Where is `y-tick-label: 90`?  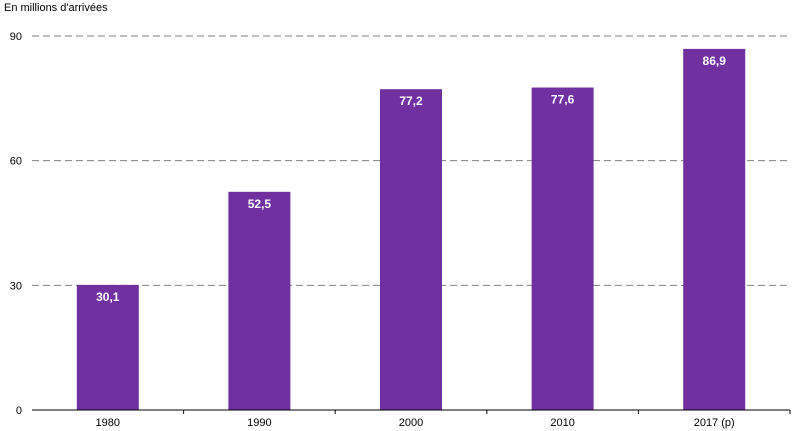 y-tick-label: 90 is located at coordinates (16, 37).